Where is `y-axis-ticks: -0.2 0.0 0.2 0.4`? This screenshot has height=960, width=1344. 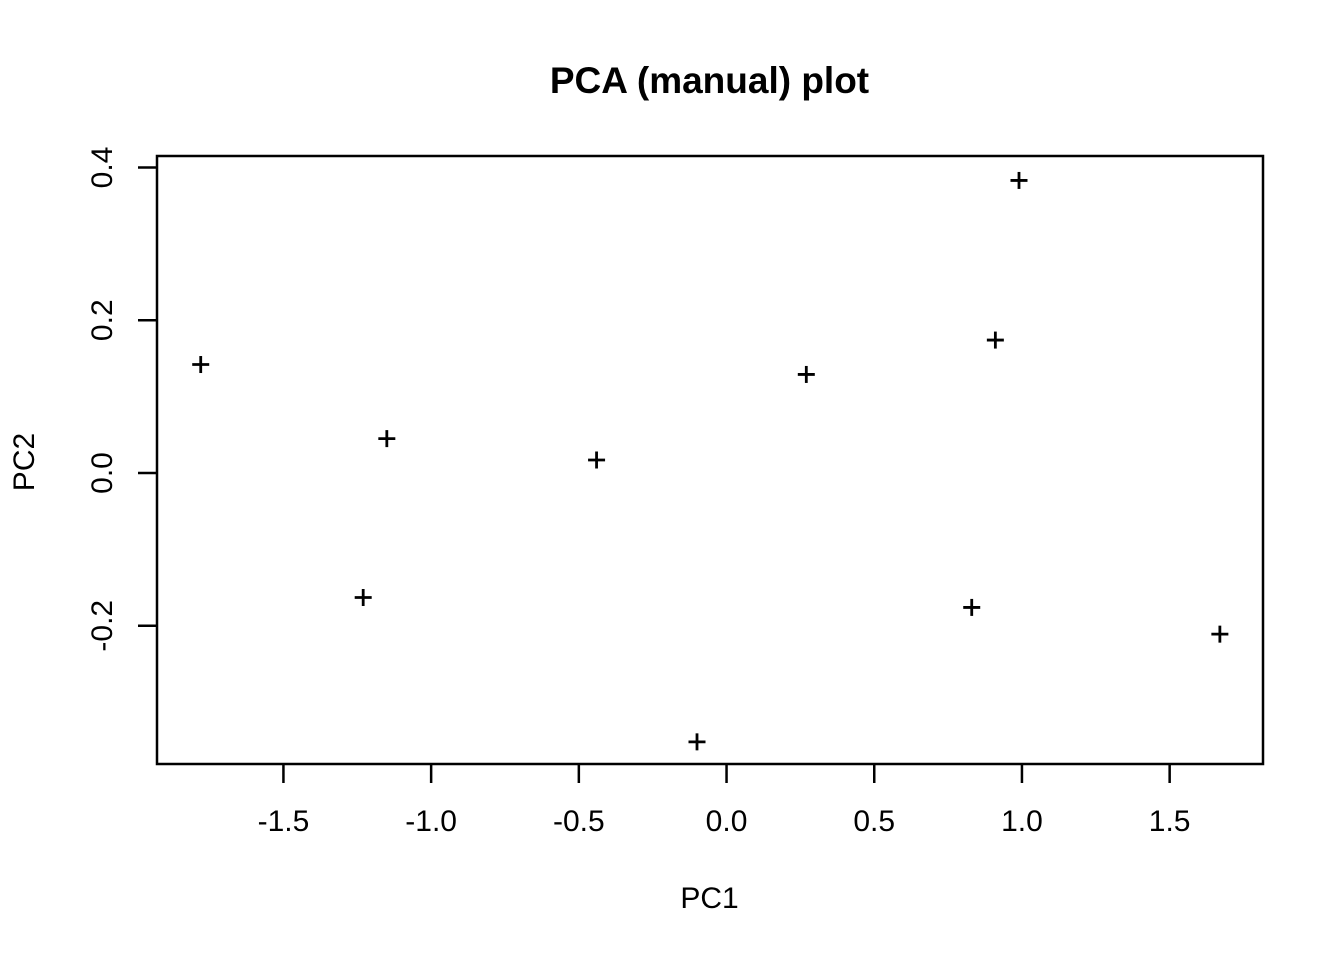 y-axis-ticks: -0.2 0.0 0.2 0.4 is located at coordinates (121, 399).